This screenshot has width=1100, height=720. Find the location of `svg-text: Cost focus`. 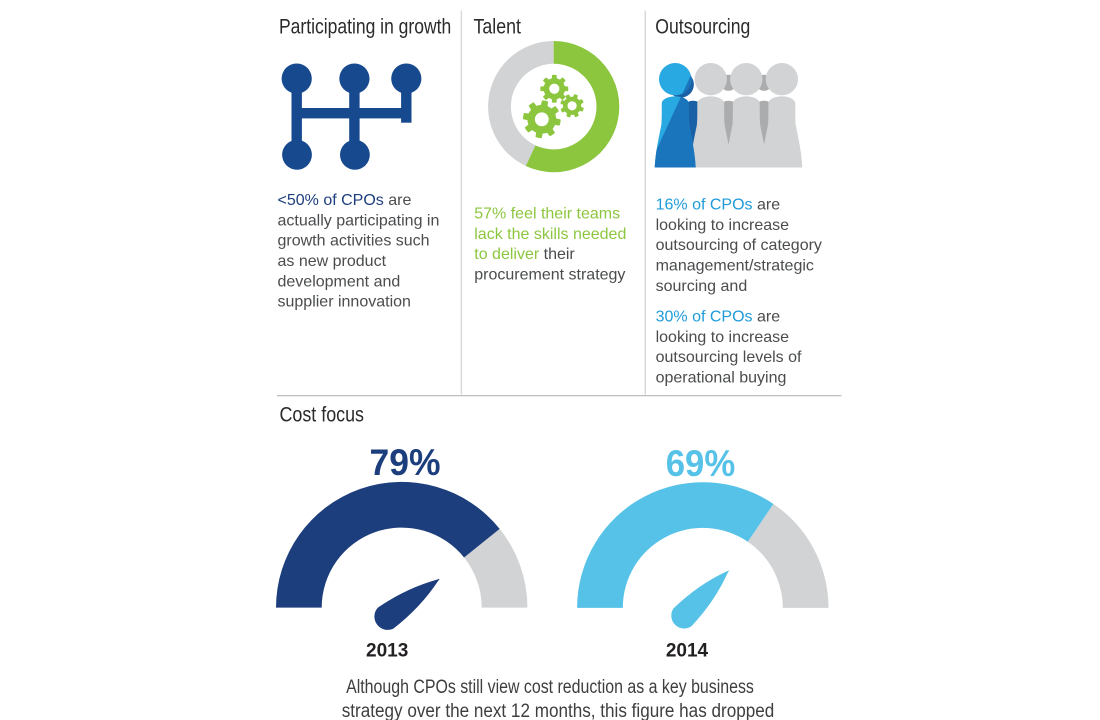

svg-text: Cost focus is located at coordinates (322, 415).